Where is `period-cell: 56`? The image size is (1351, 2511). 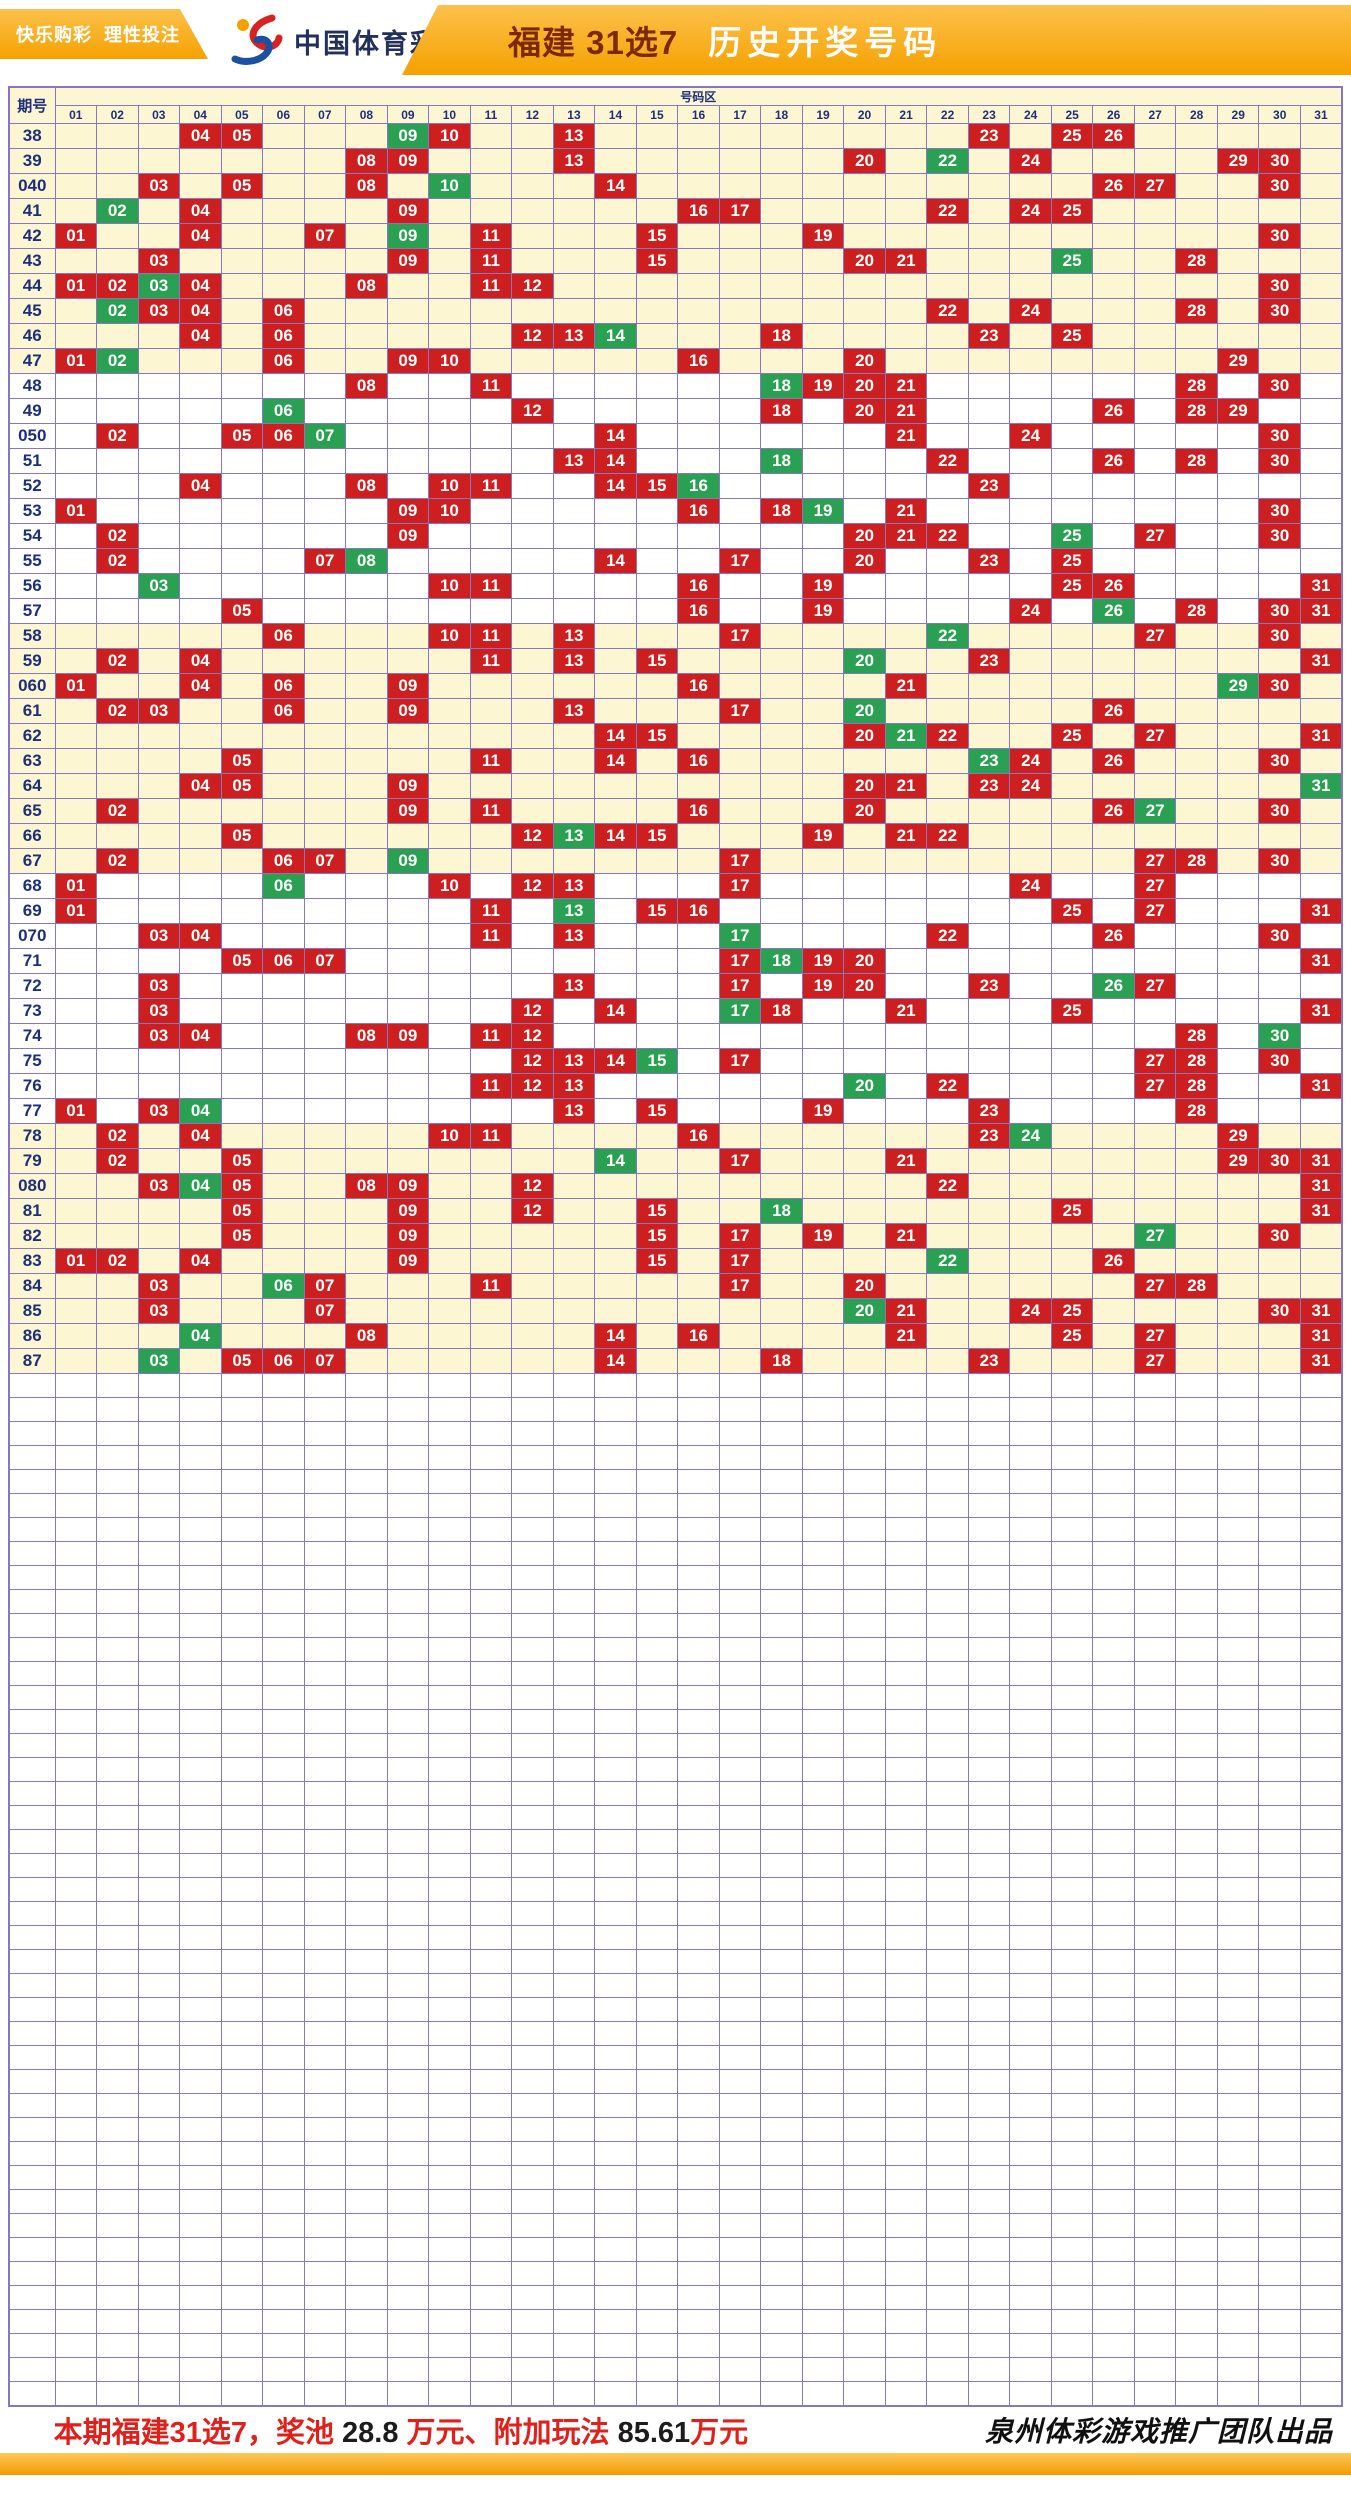
period-cell: 56 is located at coordinates (32, 586).